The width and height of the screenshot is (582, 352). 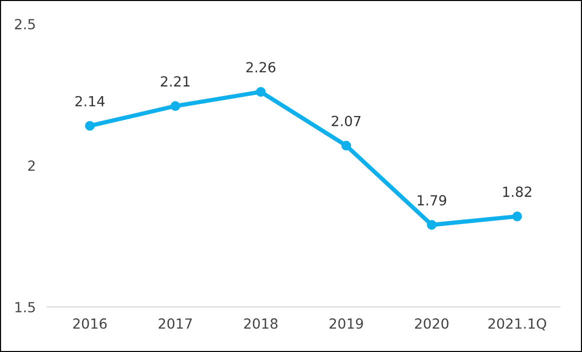 I want to click on data-label: 1.82, so click(x=517, y=192).